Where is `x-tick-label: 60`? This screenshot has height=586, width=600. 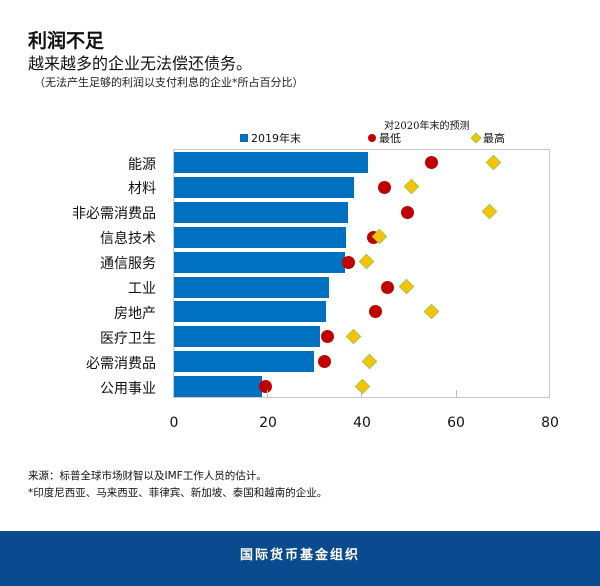 x-tick-label: 60 is located at coordinates (456, 423).